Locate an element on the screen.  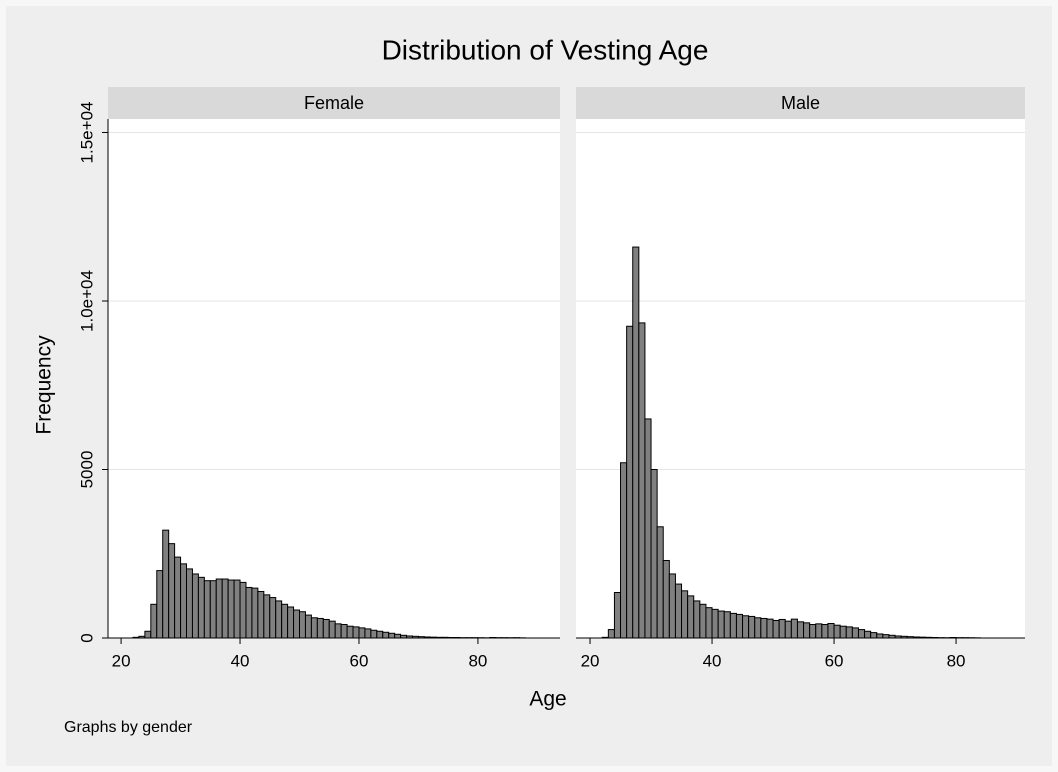
panel-header is located at coordinates (800, 103).